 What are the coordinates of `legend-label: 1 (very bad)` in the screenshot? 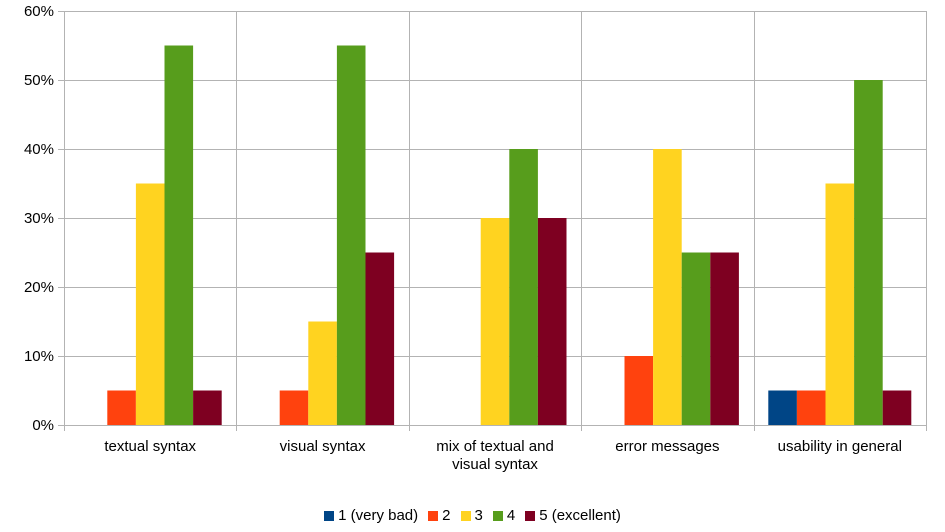 It's located at (378, 515).